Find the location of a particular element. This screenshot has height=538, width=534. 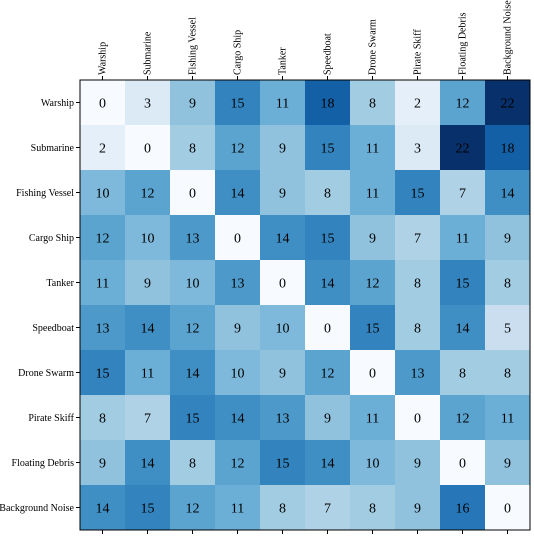

heatmap-cell-r0-c7 is located at coordinates (418, 103).